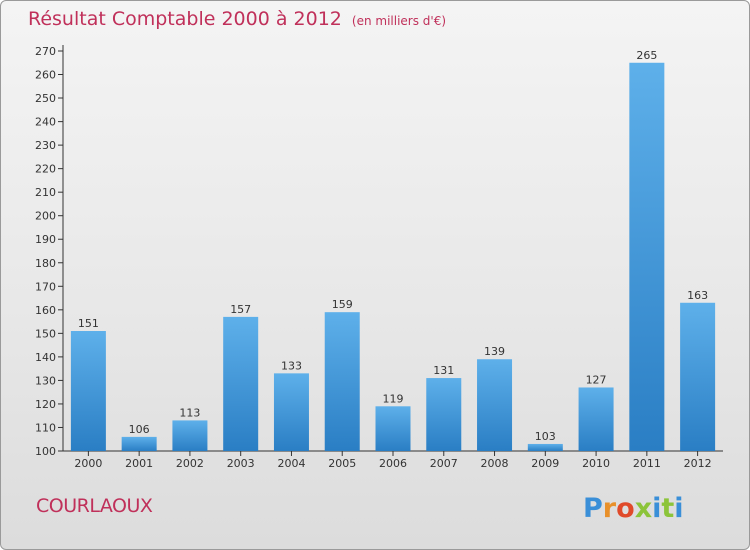 The image size is (750, 550). What do you see at coordinates (494, 351) in the screenshot?
I see `bar-value-label: 139` at bounding box center [494, 351].